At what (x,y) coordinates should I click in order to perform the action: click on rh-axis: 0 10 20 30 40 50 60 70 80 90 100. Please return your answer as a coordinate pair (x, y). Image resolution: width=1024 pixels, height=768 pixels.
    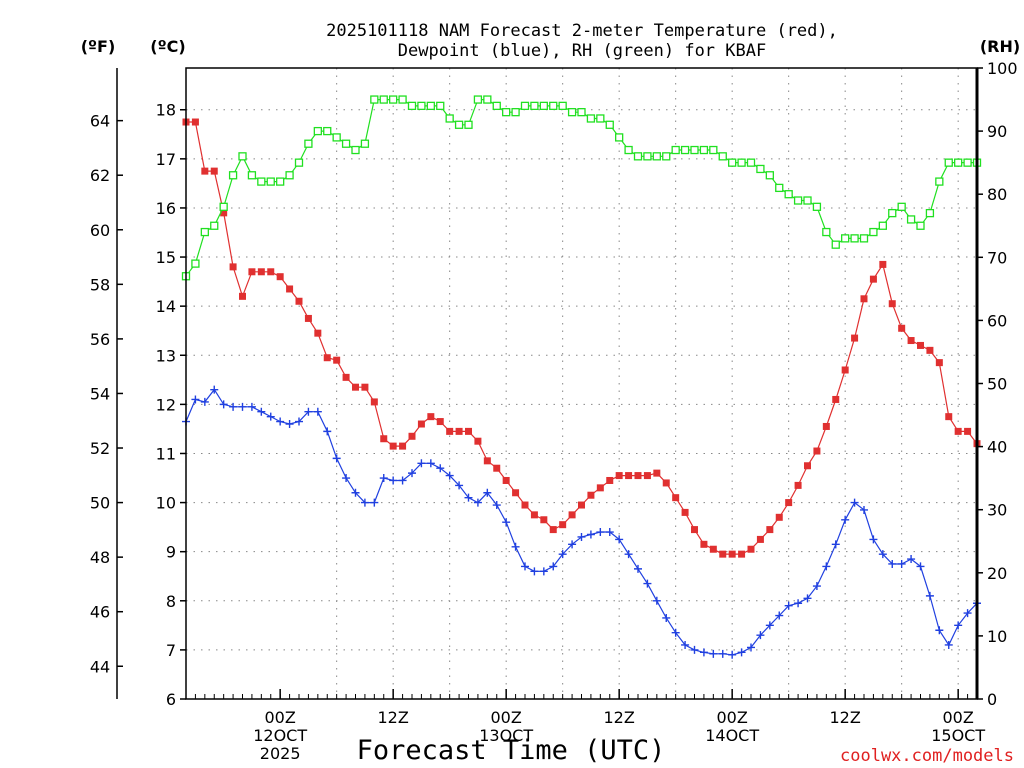
    Looking at the image, I should click on (997, 384).